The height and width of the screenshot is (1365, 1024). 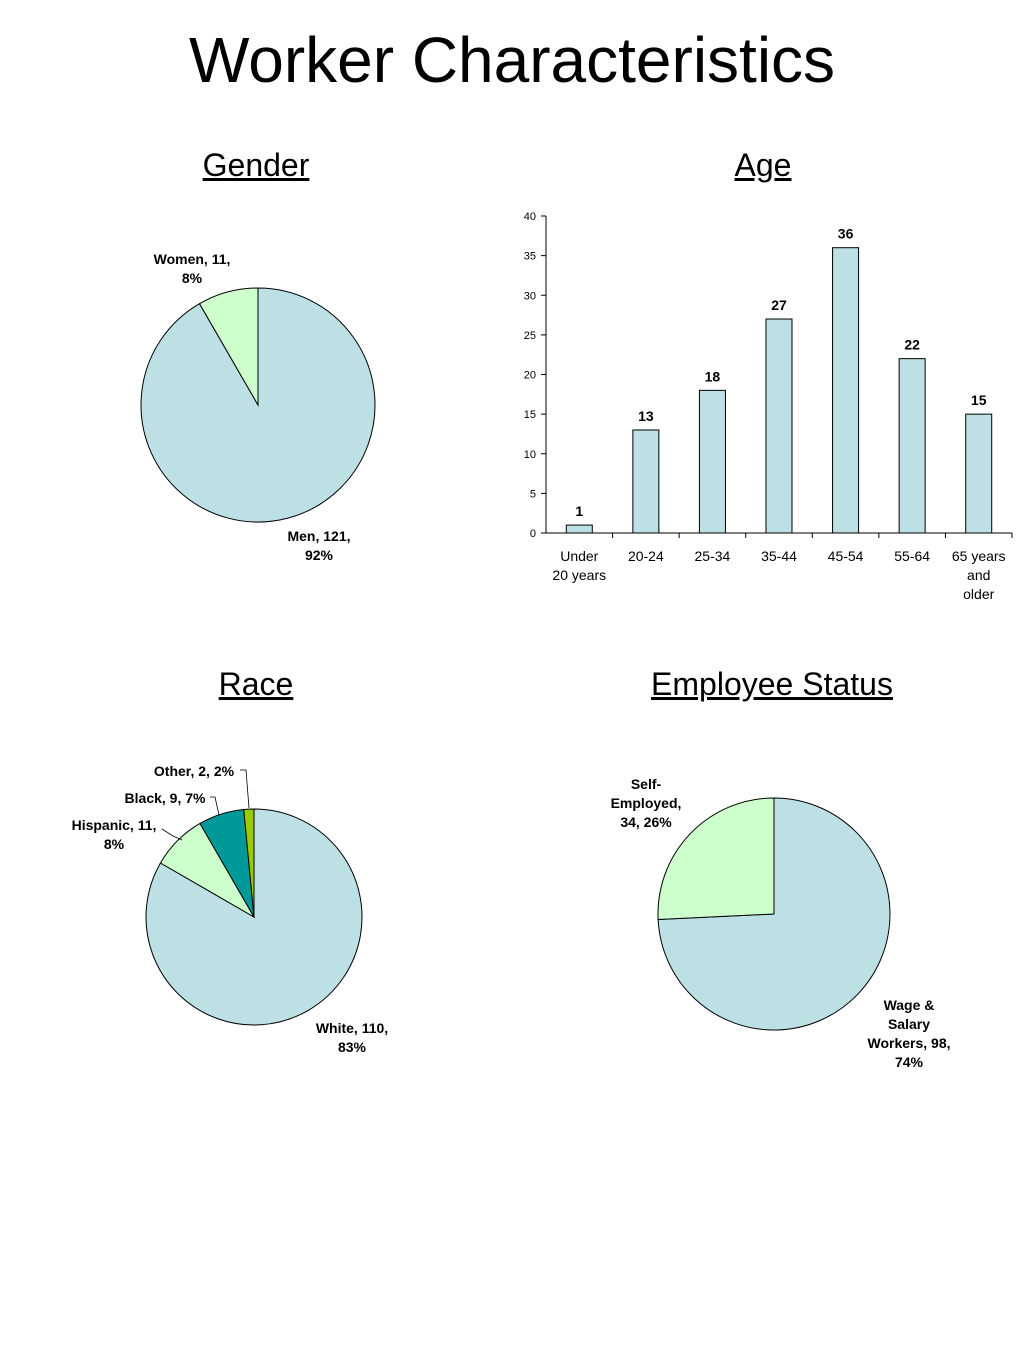 I want to click on race-slice-label-white: White, 110, 83%, so click(x=352, y=1037).